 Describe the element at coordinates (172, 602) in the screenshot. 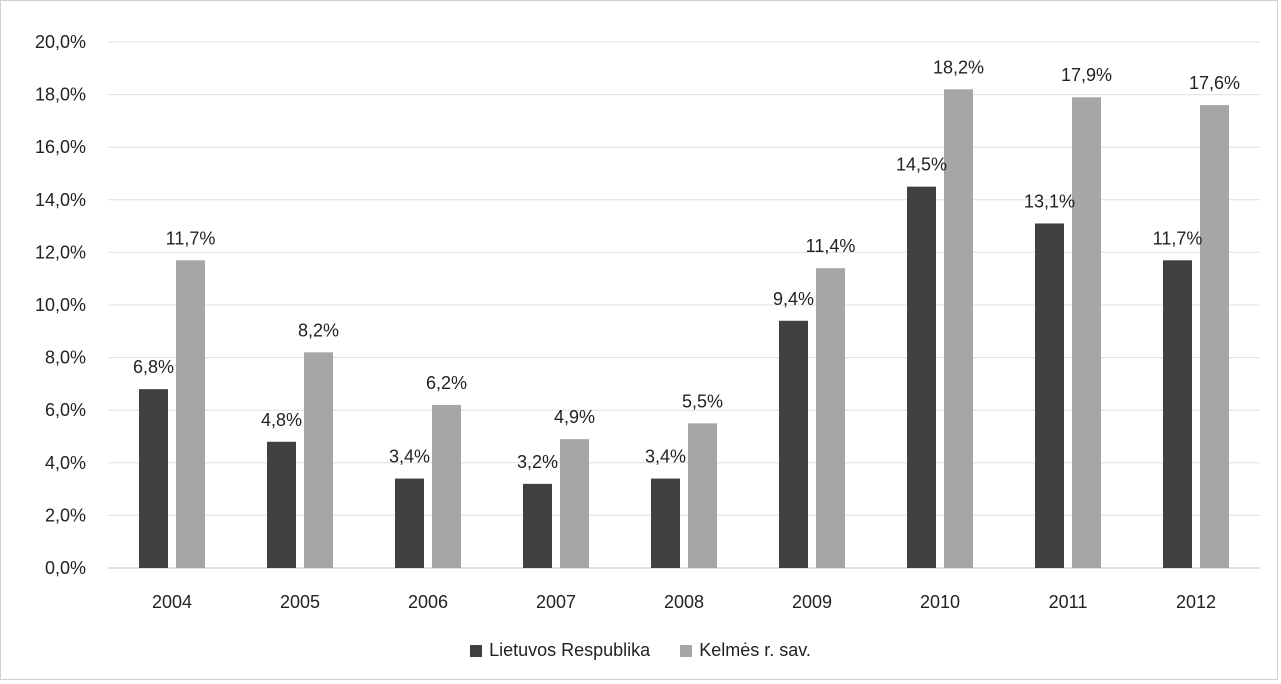

I see `x-tick-label: 2004` at that location.